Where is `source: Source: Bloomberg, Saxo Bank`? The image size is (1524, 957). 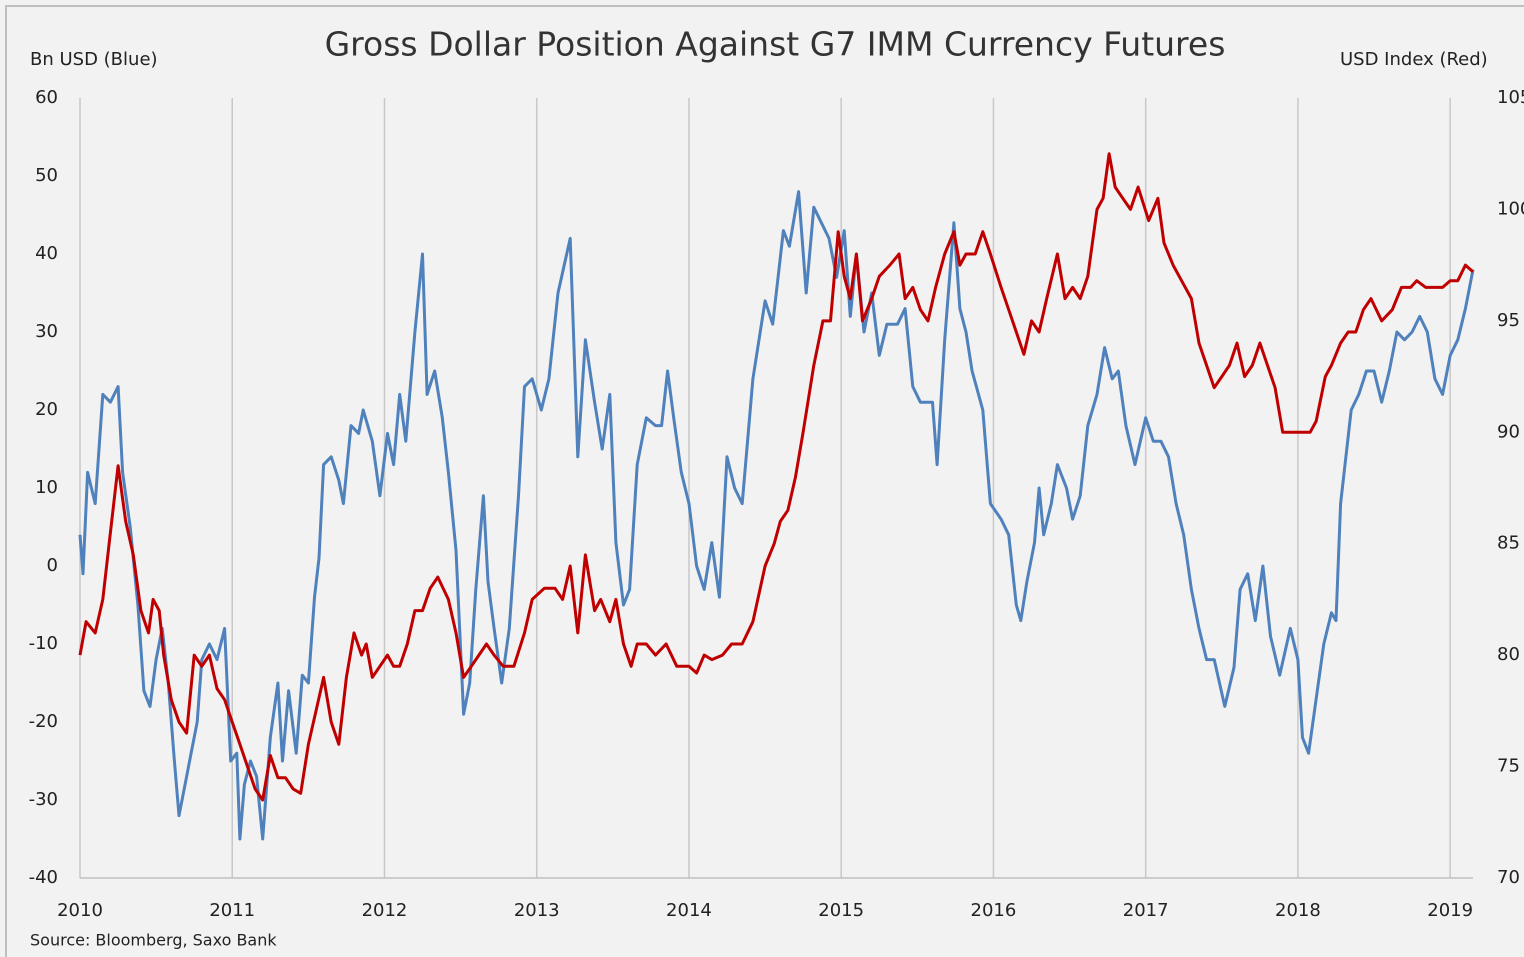 source: Source: Bloomberg, Saxo Bank is located at coordinates (153, 940).